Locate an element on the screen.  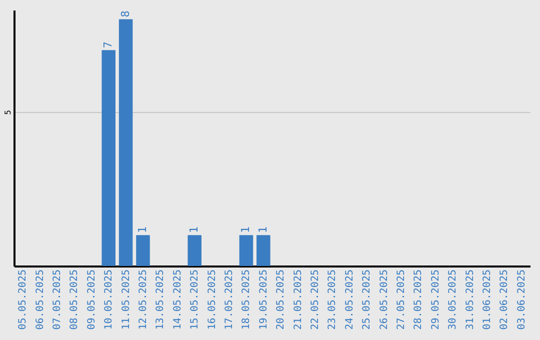
x-tick-label: 30.05.2025 is located at coordinates (453, 300).